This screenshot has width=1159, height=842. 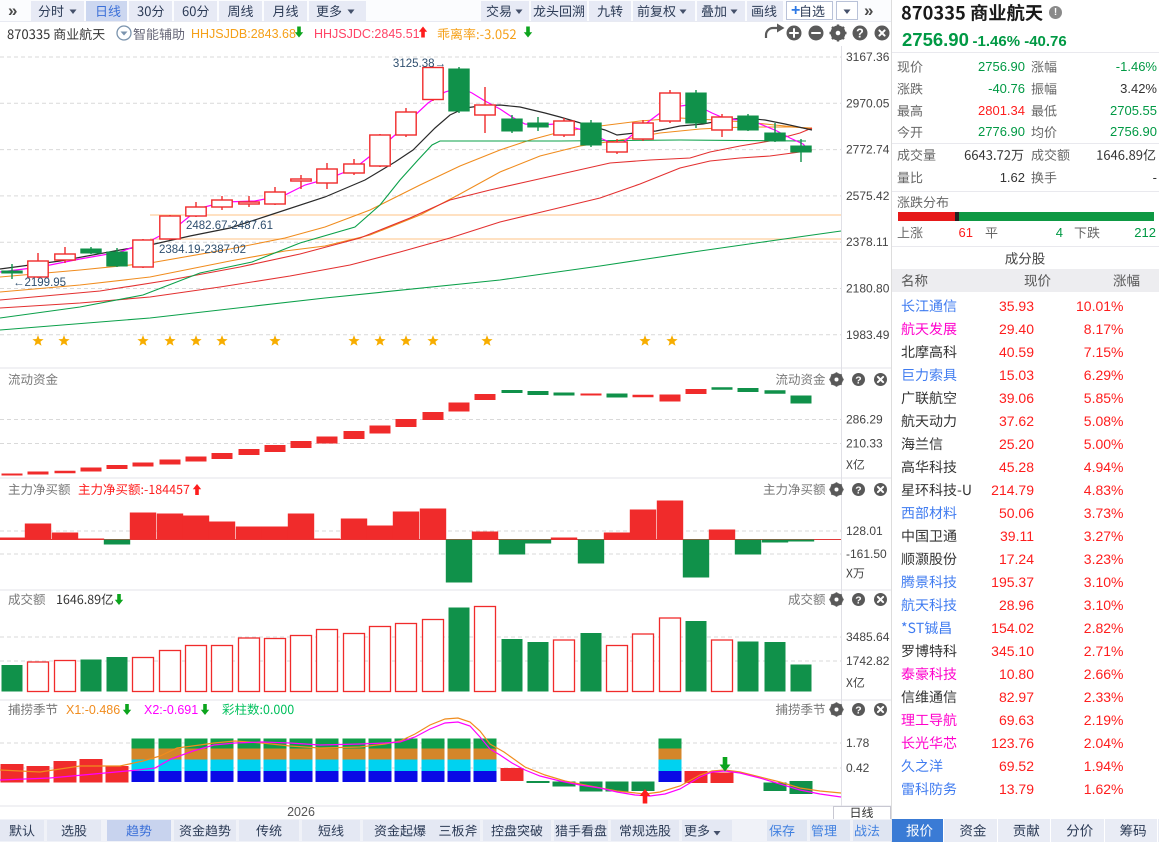 I want to click on svg-text: 1983.49, so click(x=868, y=335).